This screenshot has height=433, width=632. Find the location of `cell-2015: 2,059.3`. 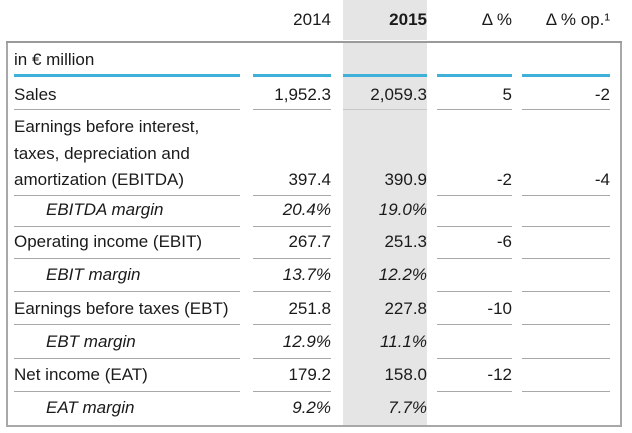

cell-2015: 2,059.3 is located at coordinates (398, 94).